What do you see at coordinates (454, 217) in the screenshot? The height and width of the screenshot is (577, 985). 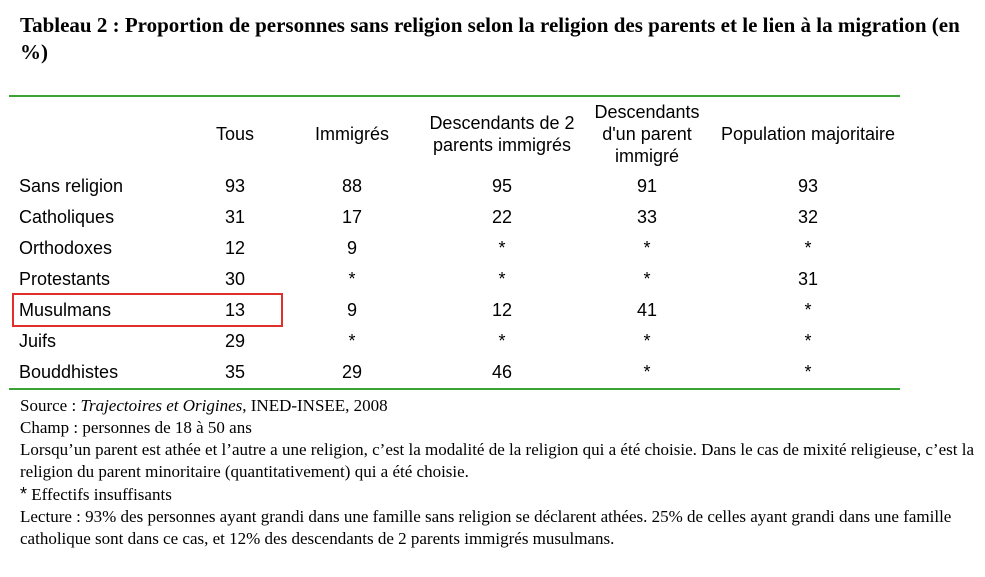 I see `table-row: Catholiques 31 17 22 33 32` at bounding box center [454, 217].